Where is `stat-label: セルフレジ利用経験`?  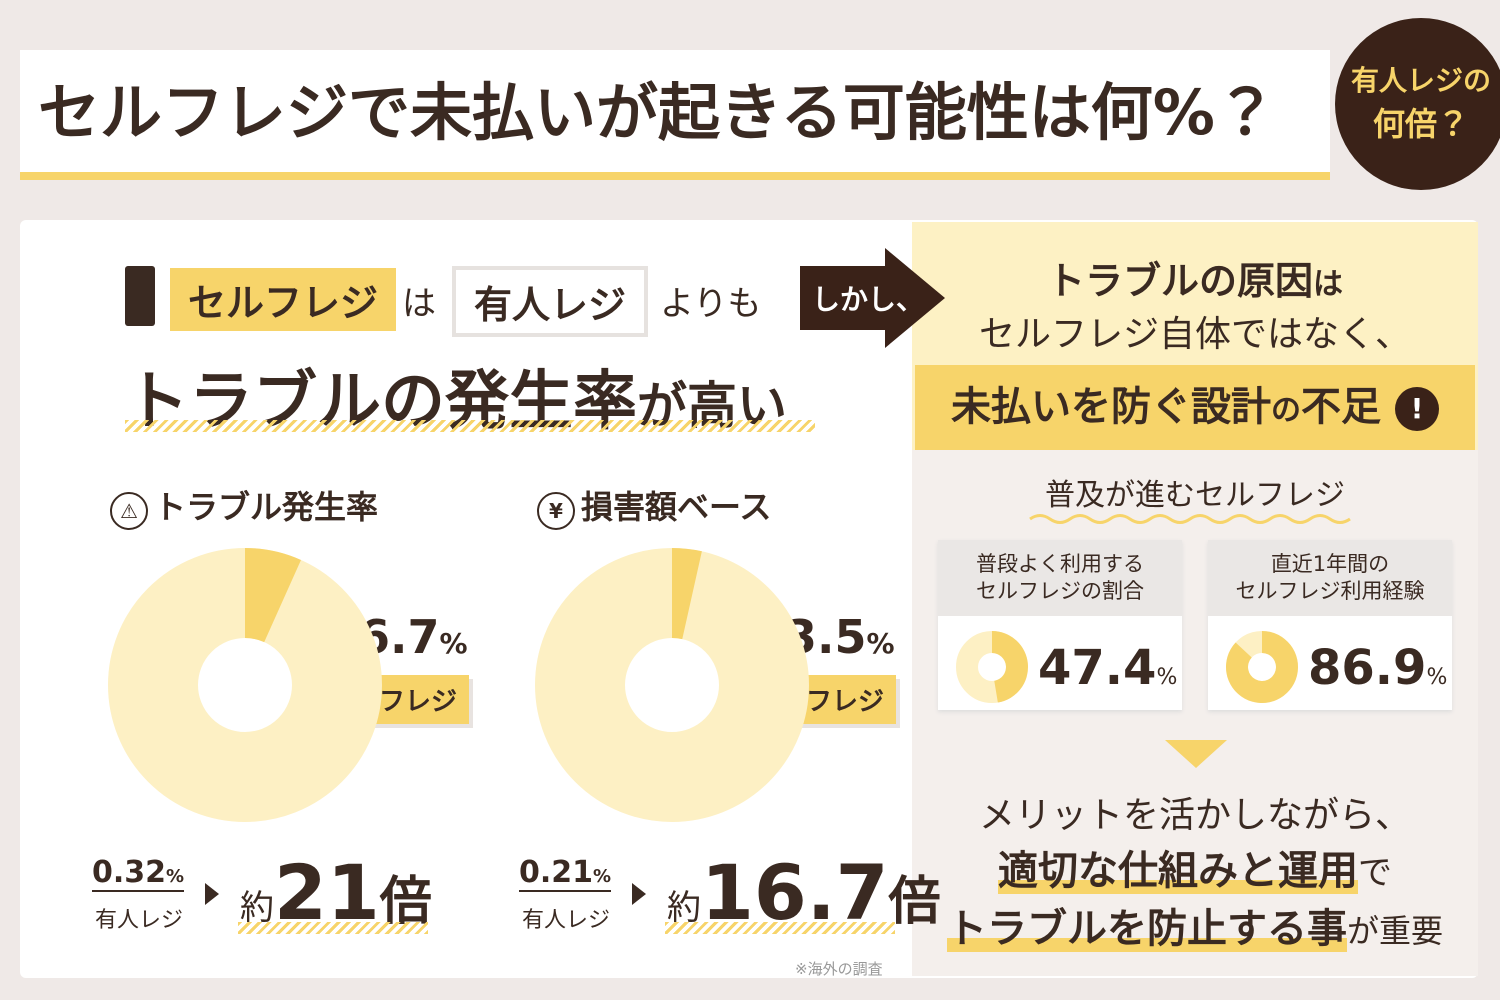
stat-label: セルフレジ利用経験 is located at coordinates (1330, 591).